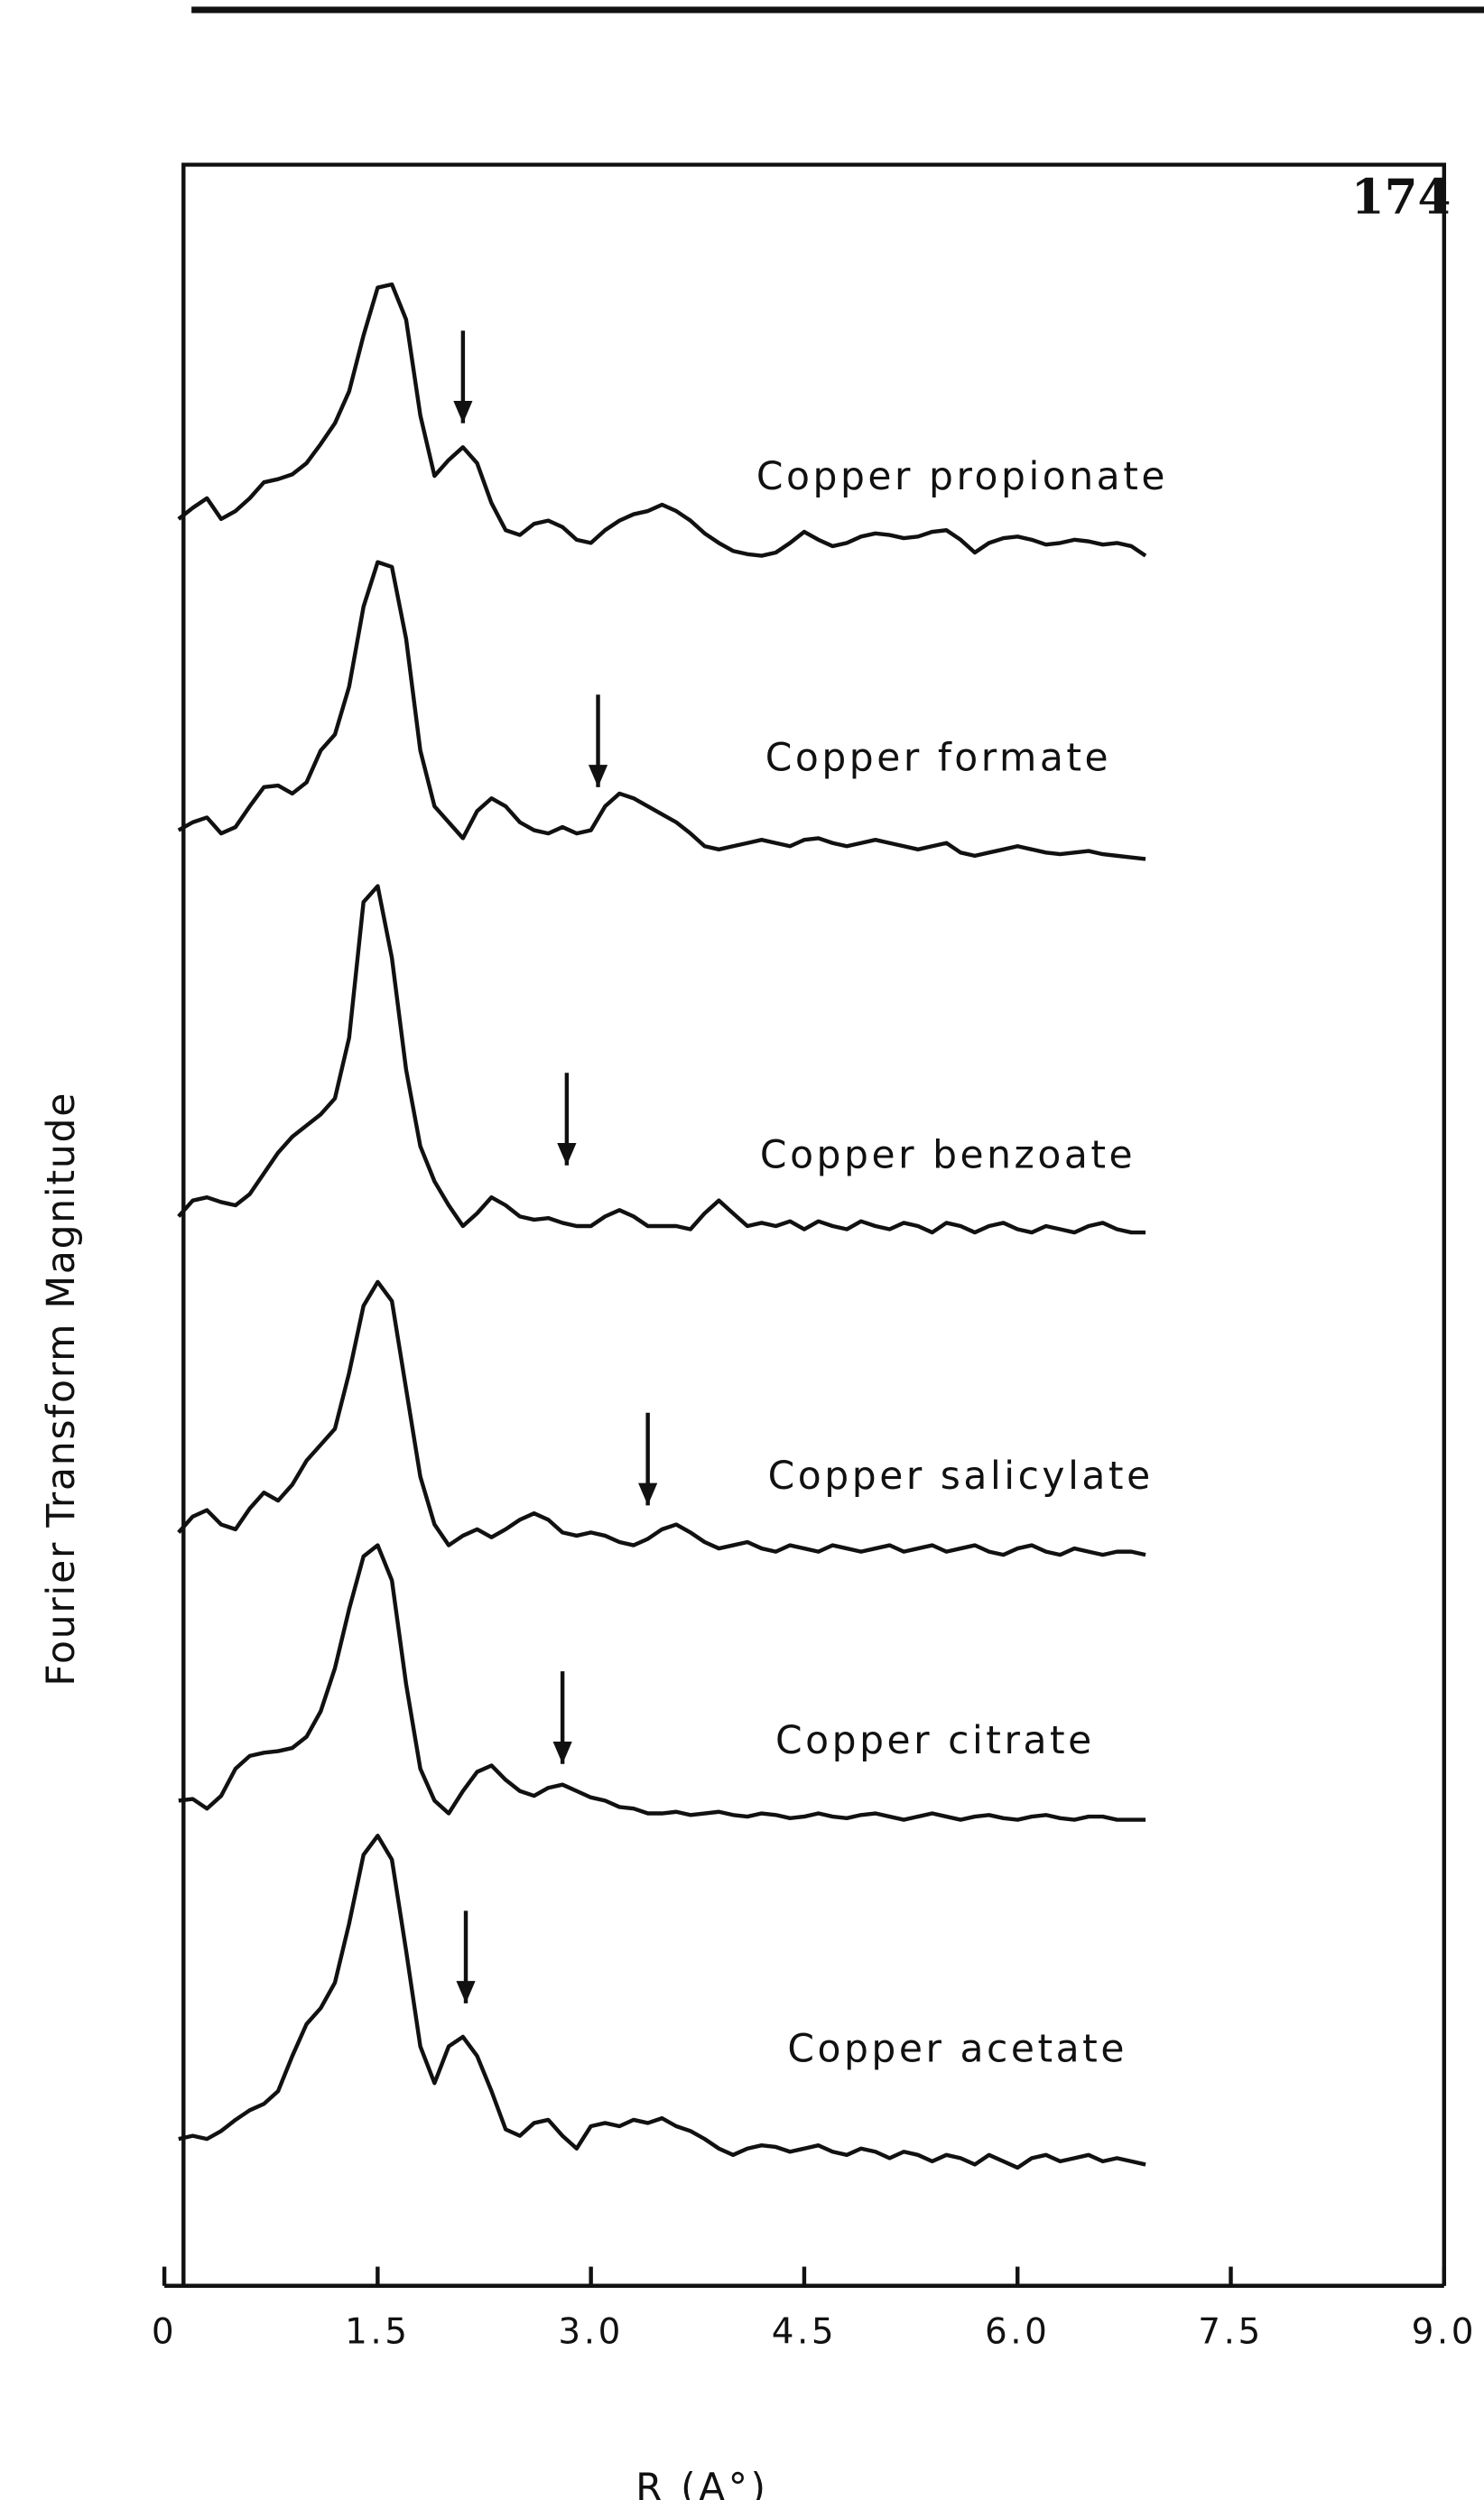  Describe the element at coordinates (1017, 2331) in the screenshot. I see `x-tick-label: 6.0` at that location.